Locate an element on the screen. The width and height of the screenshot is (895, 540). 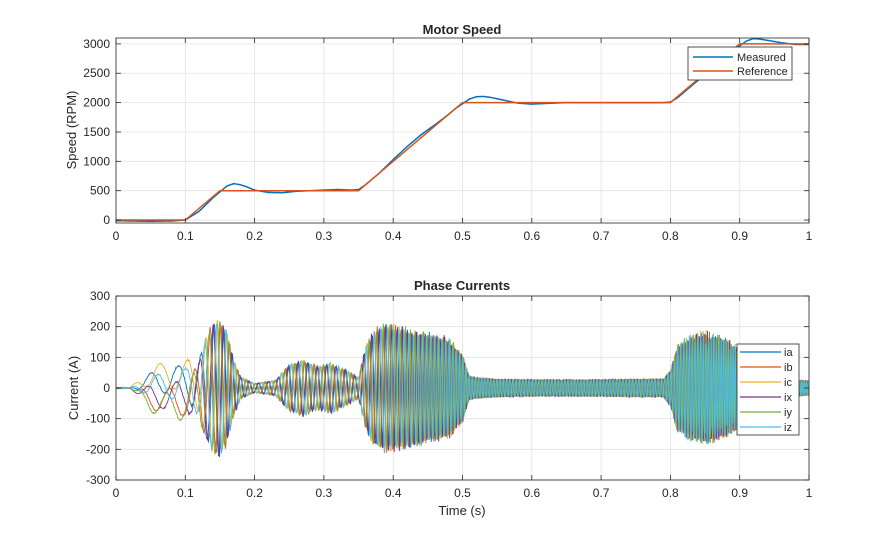
legend-ic-label: ic is located at coordinates (788, 383).